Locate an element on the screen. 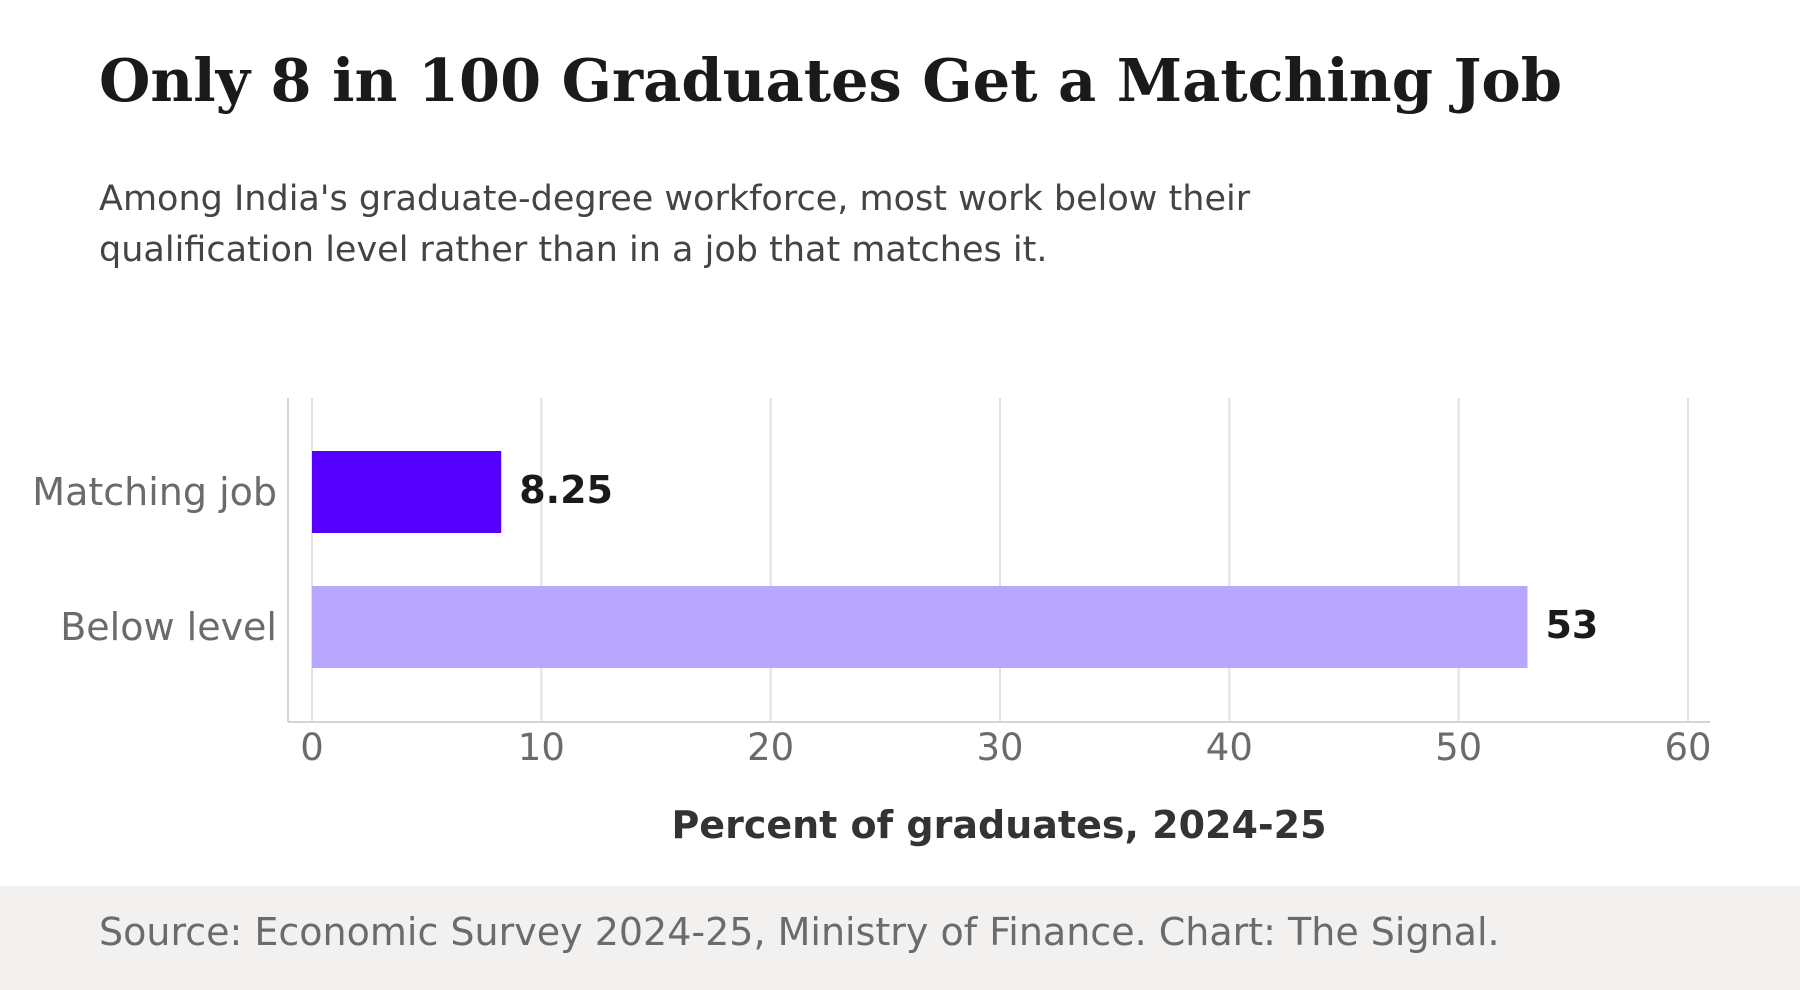 This screenshot has height=990, width=1800. x-tick-label: 10 is located at coordinates (541, 747).